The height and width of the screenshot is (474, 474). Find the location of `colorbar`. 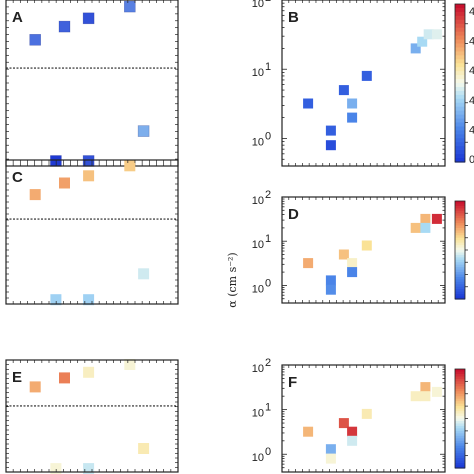

colorbar is located at coordinates (461, 250).